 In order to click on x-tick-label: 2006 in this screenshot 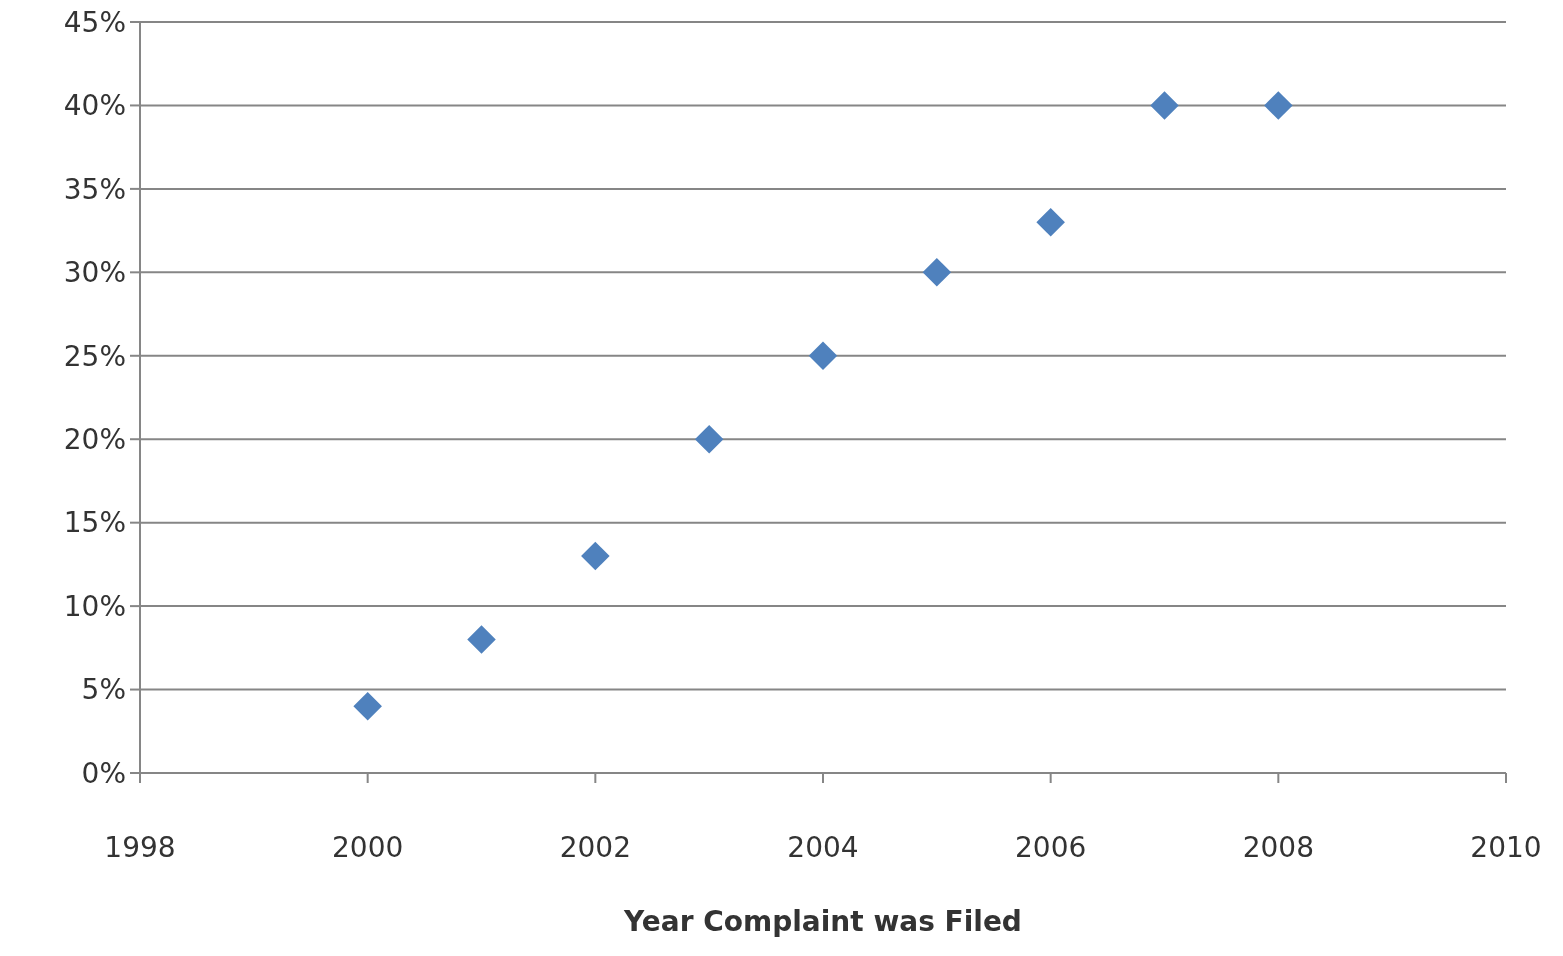, I will do `click(1051, 847)`.